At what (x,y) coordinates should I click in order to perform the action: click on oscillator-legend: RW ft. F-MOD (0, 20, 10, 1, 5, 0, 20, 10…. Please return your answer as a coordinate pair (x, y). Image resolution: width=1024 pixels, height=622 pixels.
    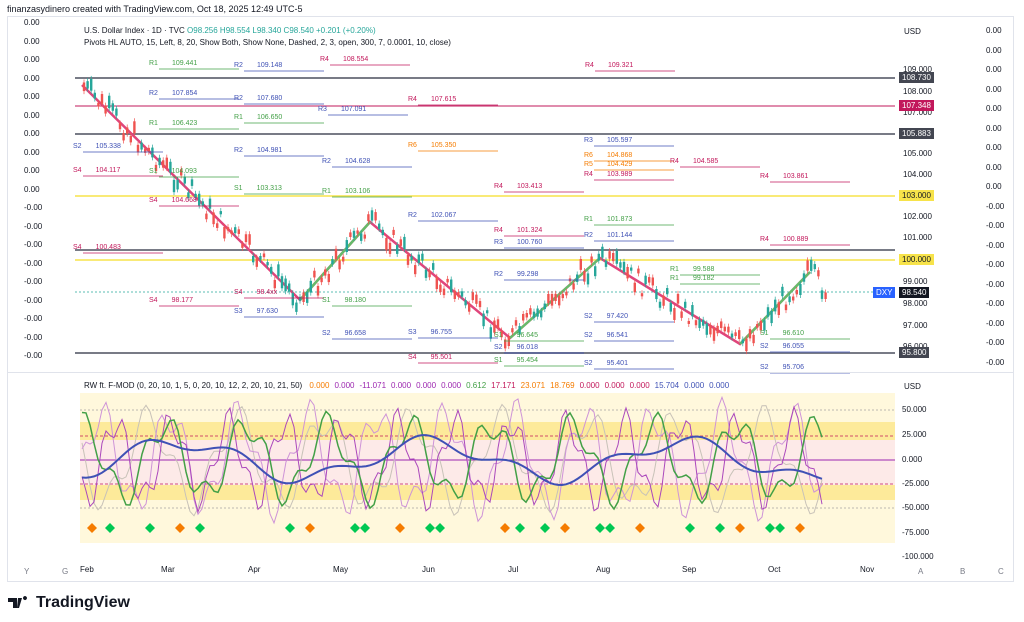
    Looking at the image, I should click on (406, 385).